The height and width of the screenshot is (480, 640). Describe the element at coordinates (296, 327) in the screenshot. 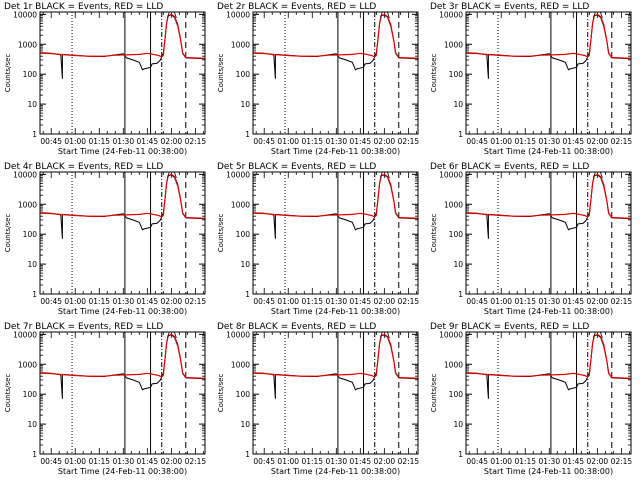

I see `panel-title: Det 8r BLACK = Events, RED = LLD` at that location.